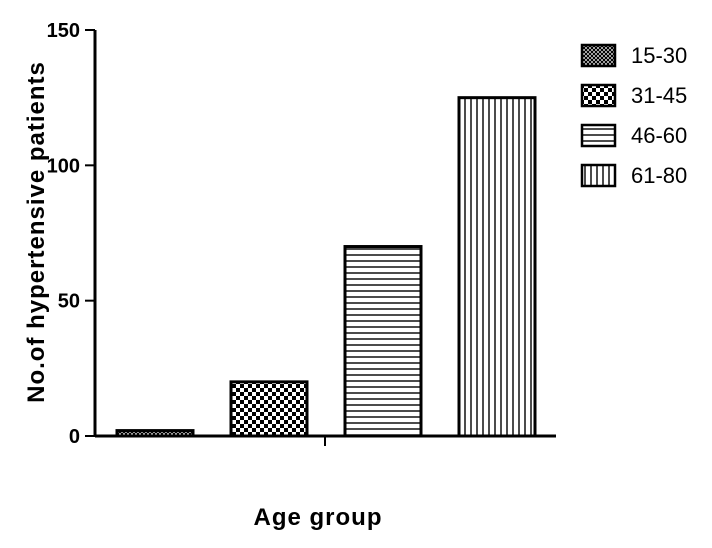 This screenshot has height=548, width=712. What do you see at coordinates (63, 31) in the screenshot?
I see `y-tick-label: 150` at bounding box center [63, 31].